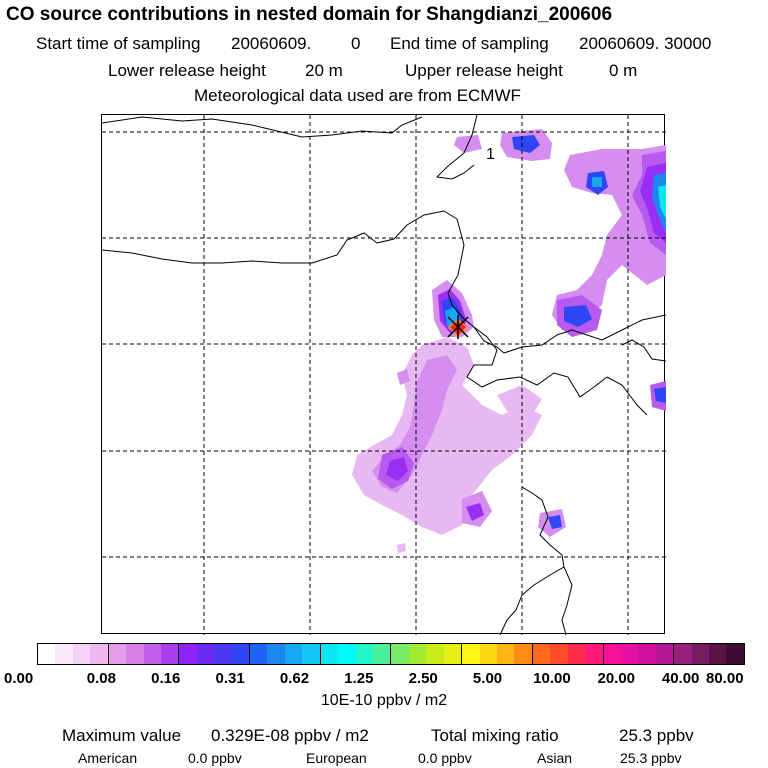  I want to click on station-star, so click(458, 327).